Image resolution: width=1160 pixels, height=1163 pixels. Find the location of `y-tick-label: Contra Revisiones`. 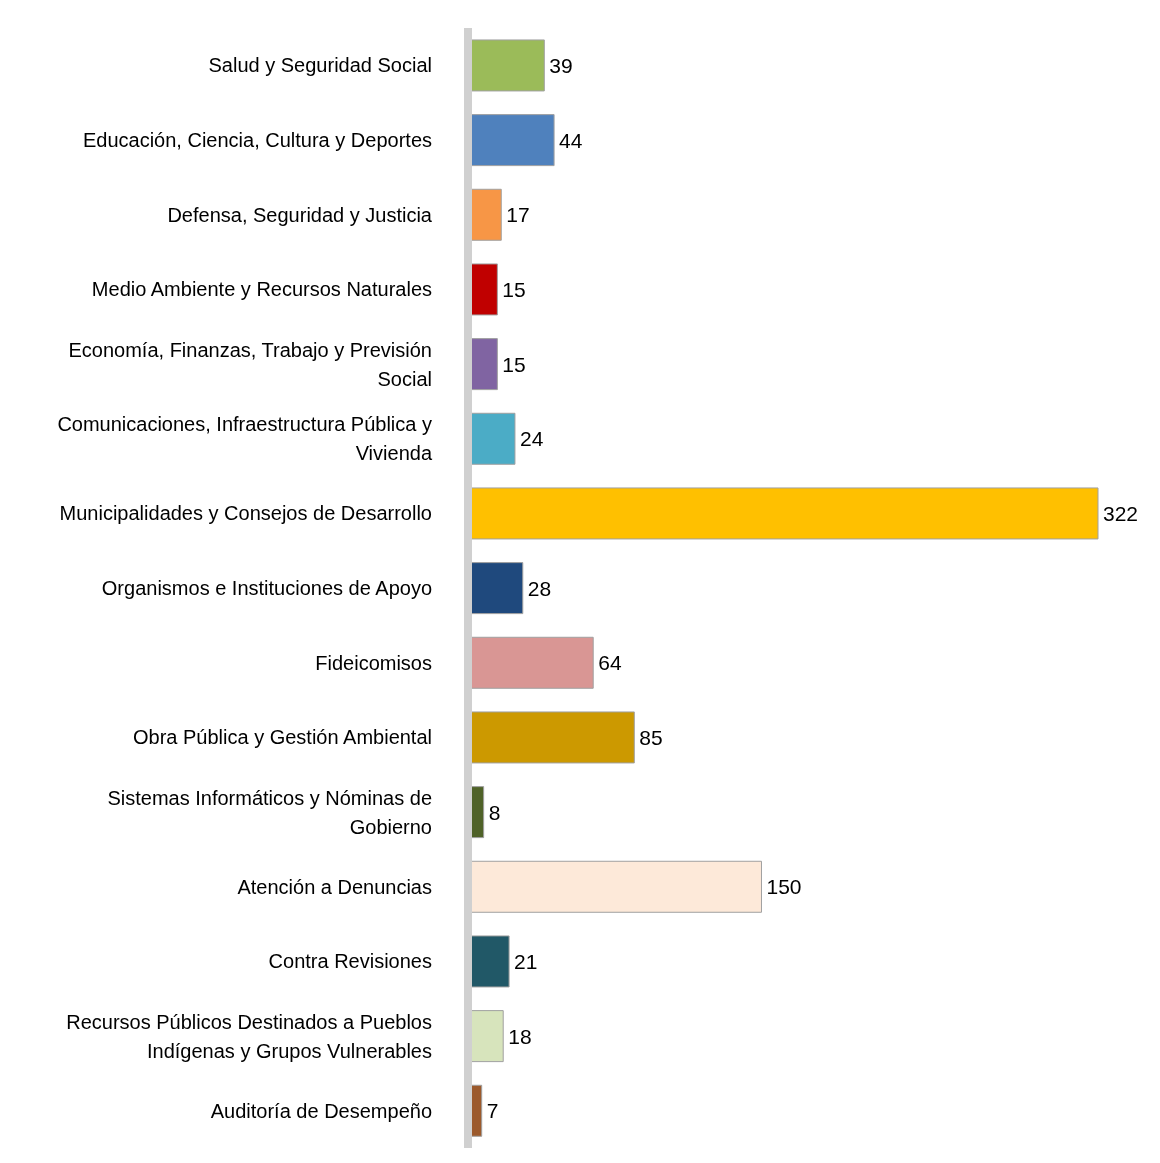

y-tick-label: Contra Revisiones is located at coordinates (350, 961).